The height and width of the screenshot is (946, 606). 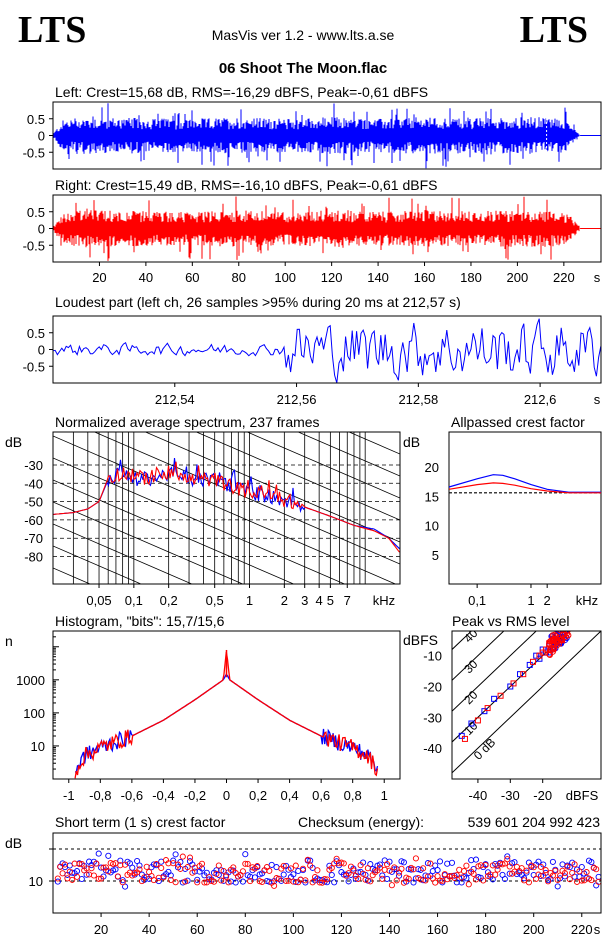 I want to click on peakrms-xtick-label: -40, so click(x=478, y=795).